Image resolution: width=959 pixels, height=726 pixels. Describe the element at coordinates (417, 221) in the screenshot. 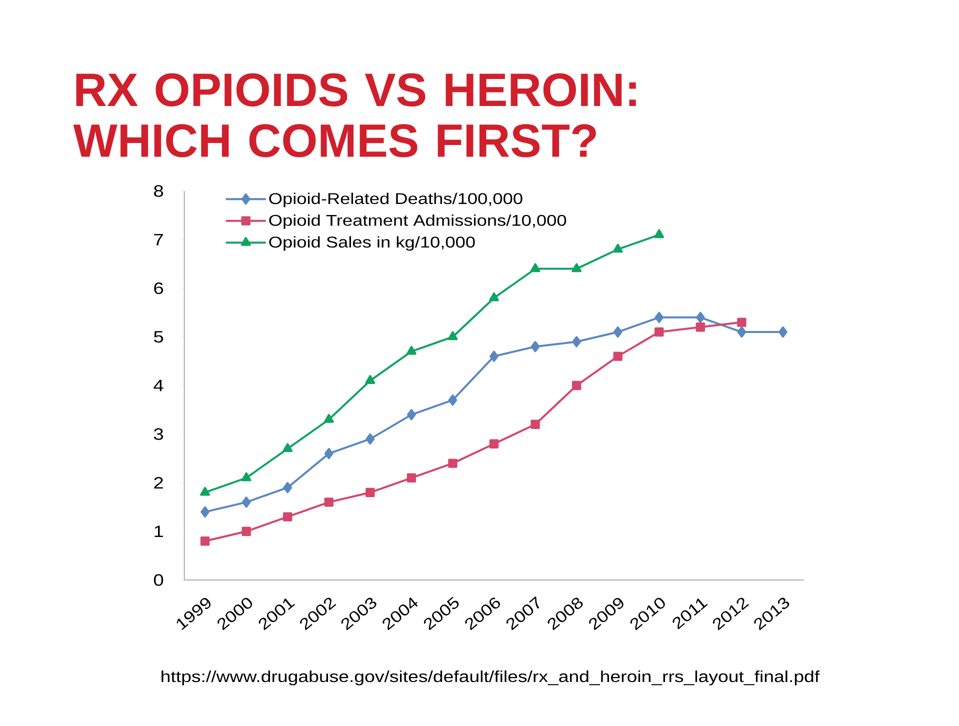

I see `legend-label: Opioid Treatment Admissions/10,000` at that location.